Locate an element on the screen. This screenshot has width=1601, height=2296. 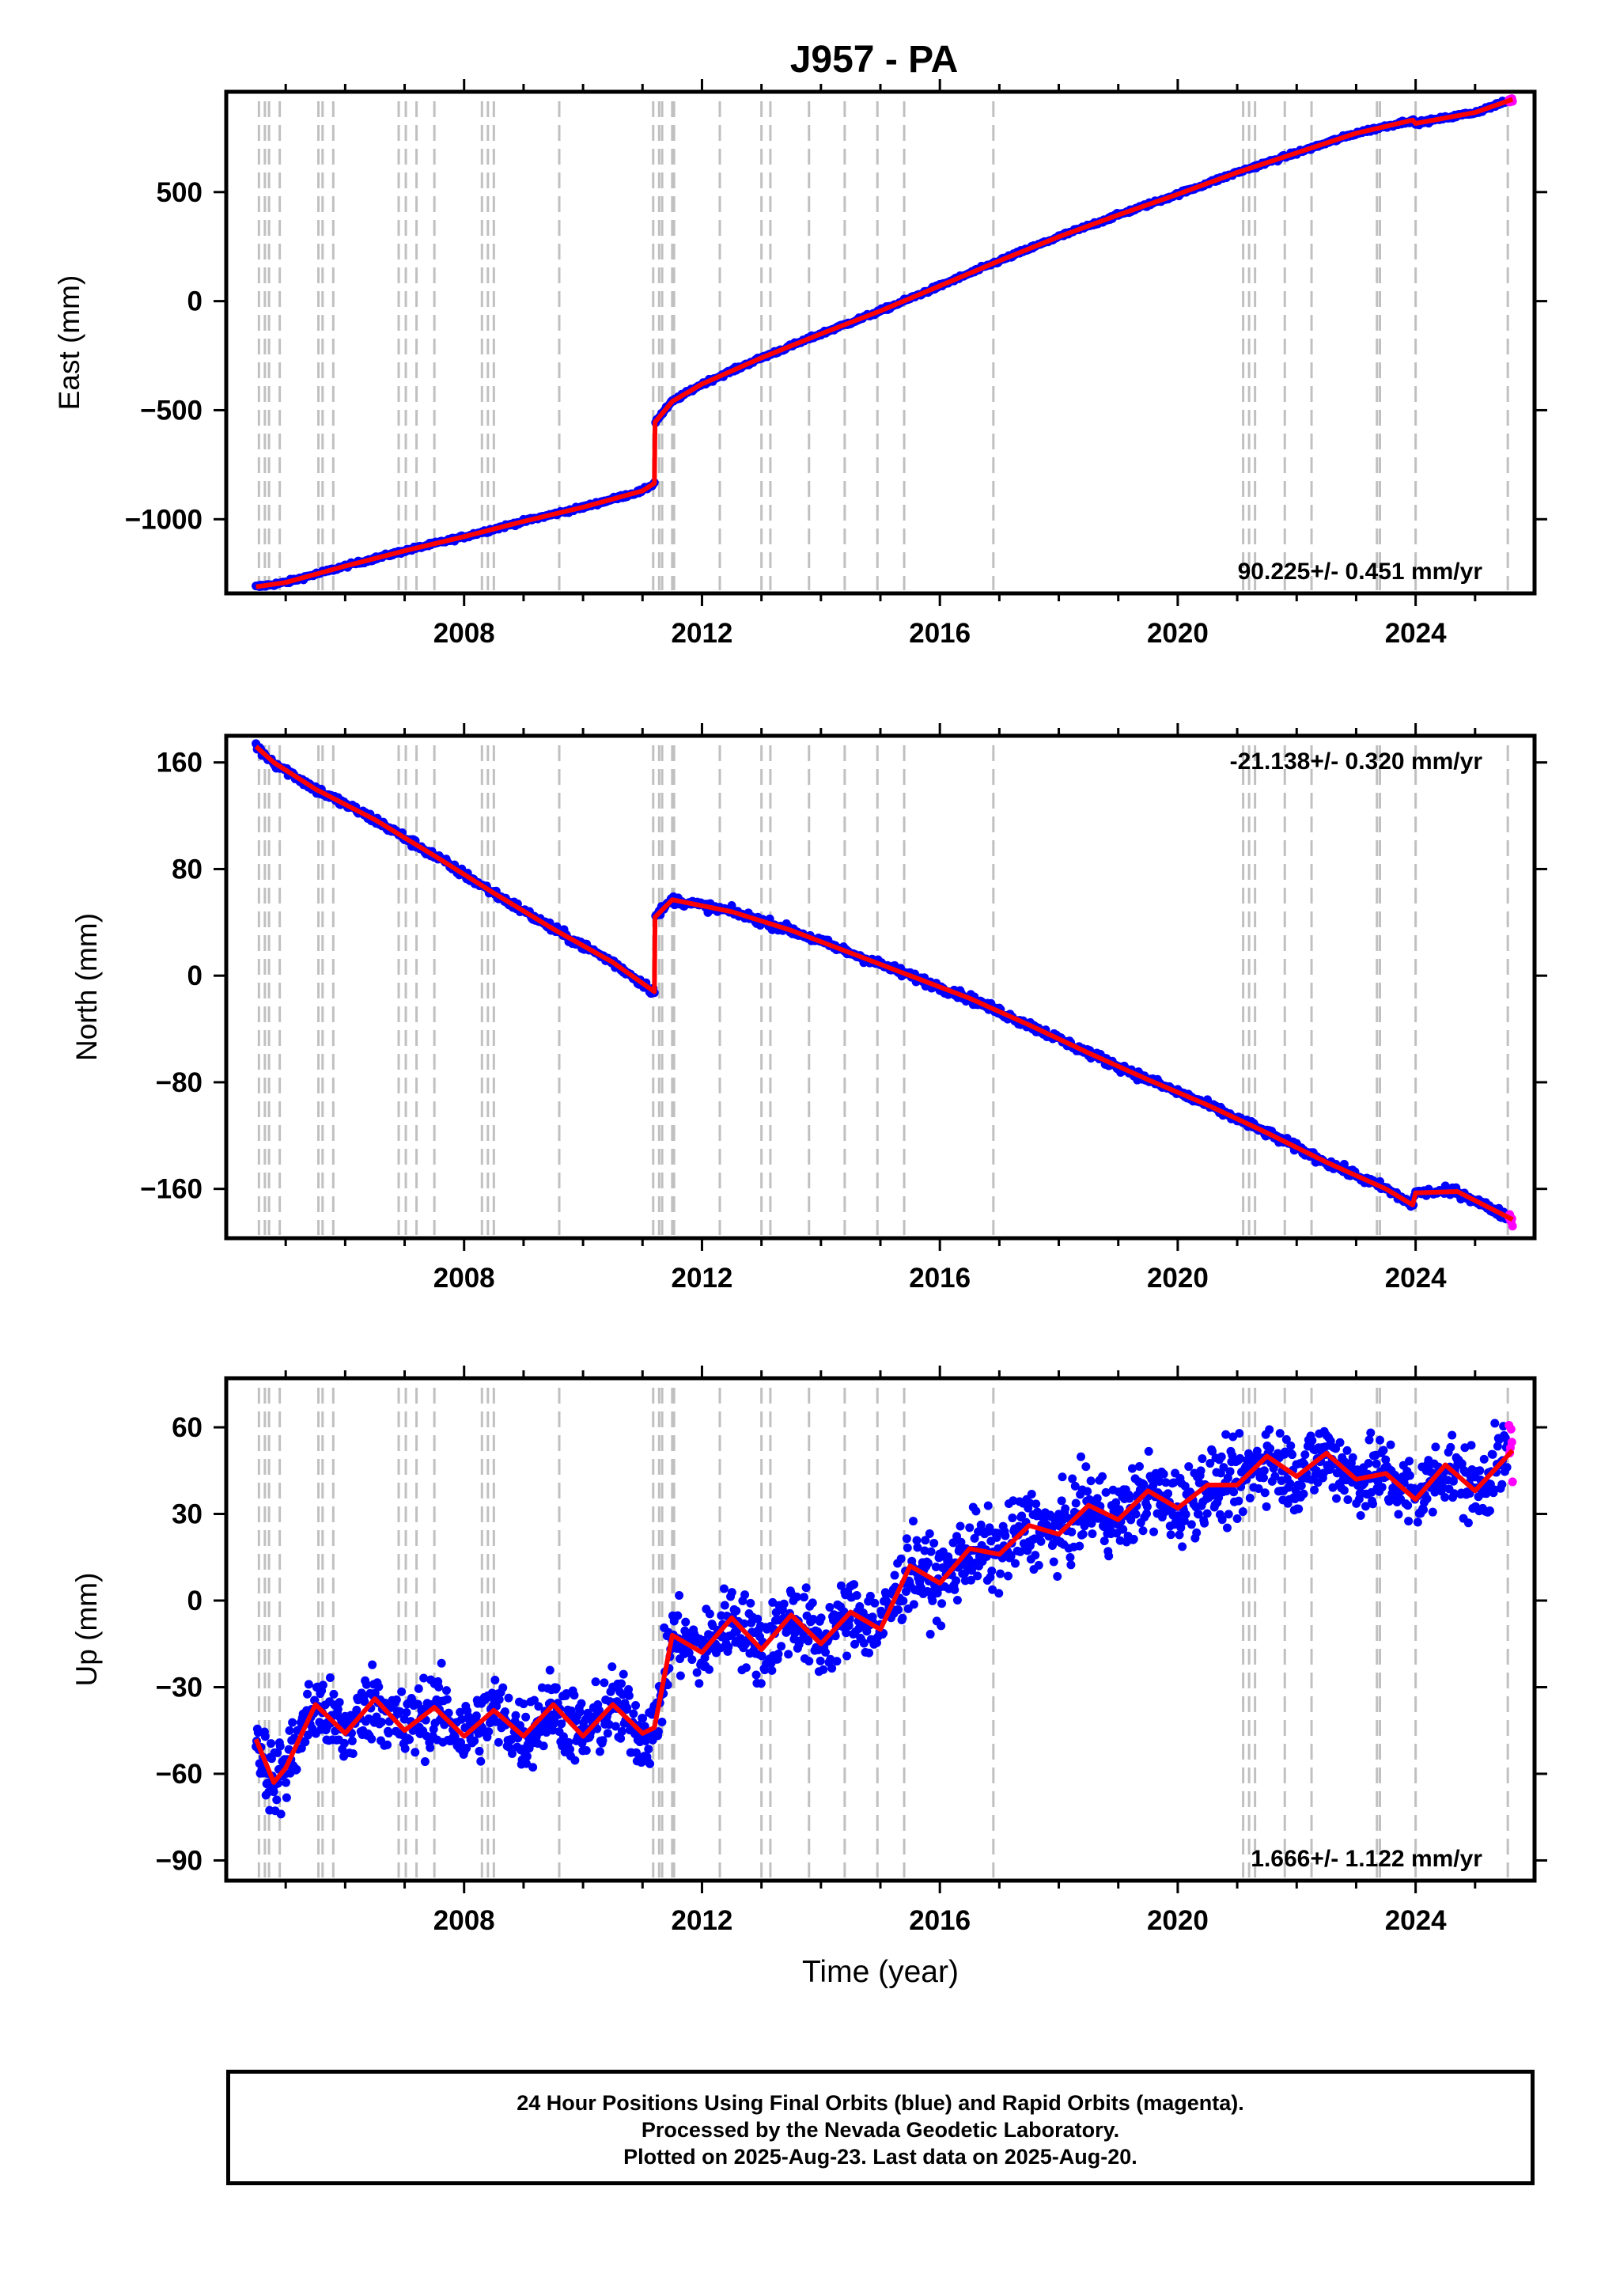
x-tick-label: 2020 is located at coordinates (1178, 633).